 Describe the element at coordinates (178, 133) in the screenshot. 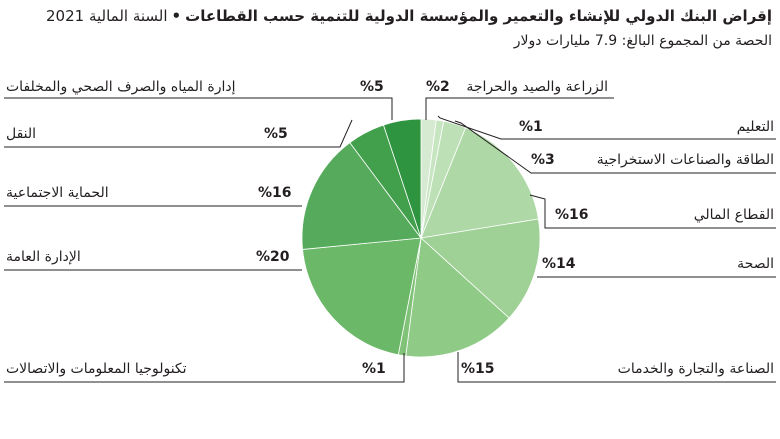

I see `leader-line-transport` at that location.